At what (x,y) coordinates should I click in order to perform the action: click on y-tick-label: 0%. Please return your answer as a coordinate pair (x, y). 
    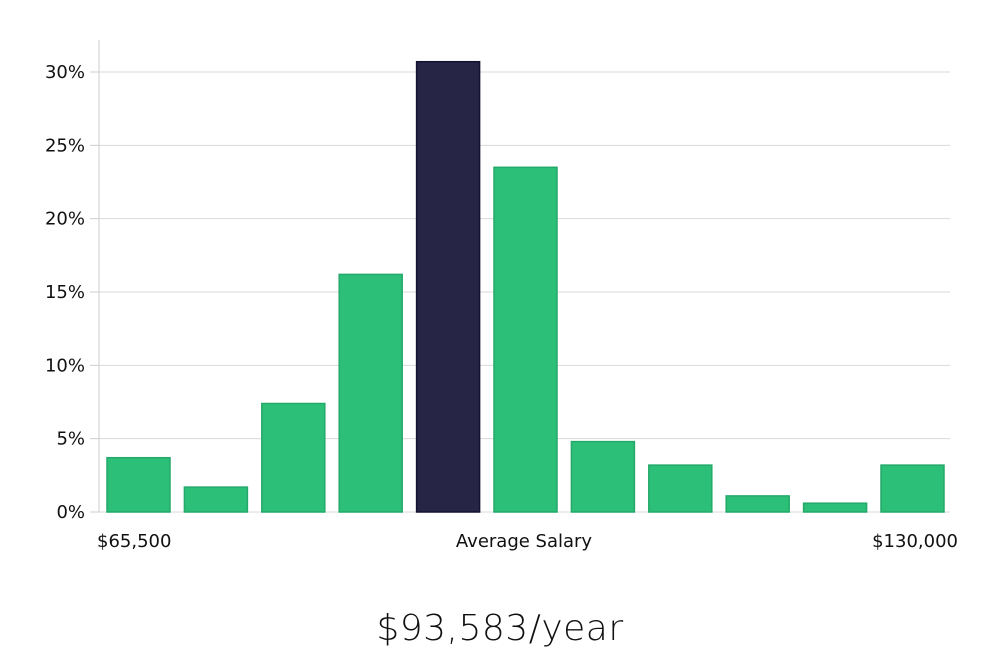
    Looking at the image, I should click on (70, 512).